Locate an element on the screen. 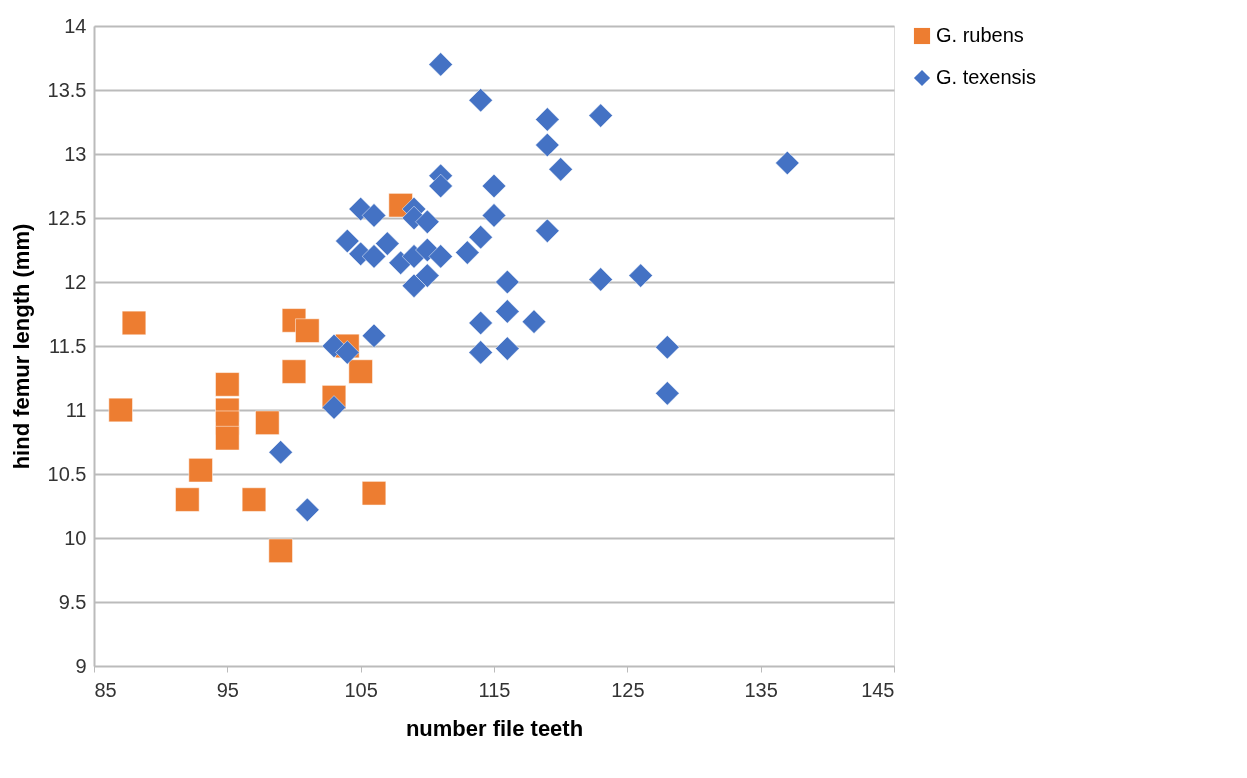 The height and width of the screenshot is (778, 1247). y-tick-label: 10.5 is located at coordinates (67, 473).